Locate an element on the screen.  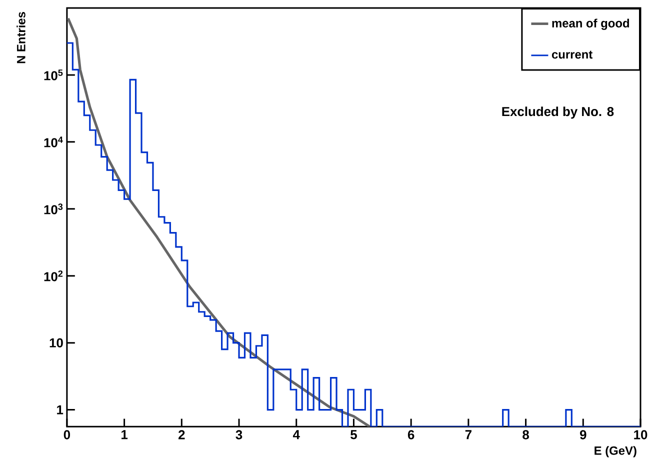
x-tick-label: 0 is located at coordinates (67, 435).